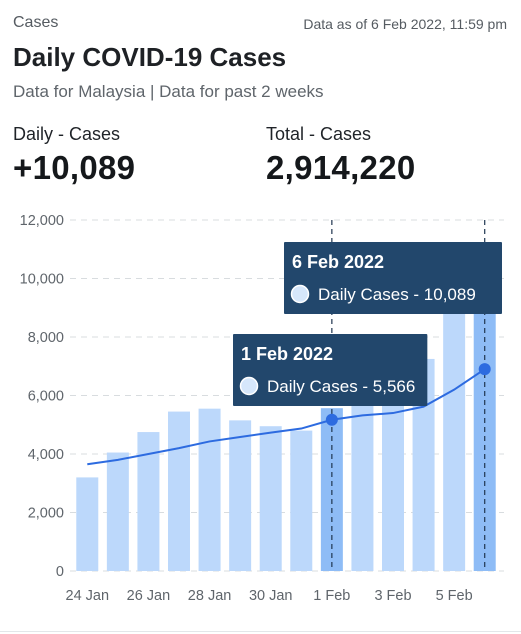 This screenshot has height=634, width=521. I want to click on bar-29-jan, so click(240, 495).